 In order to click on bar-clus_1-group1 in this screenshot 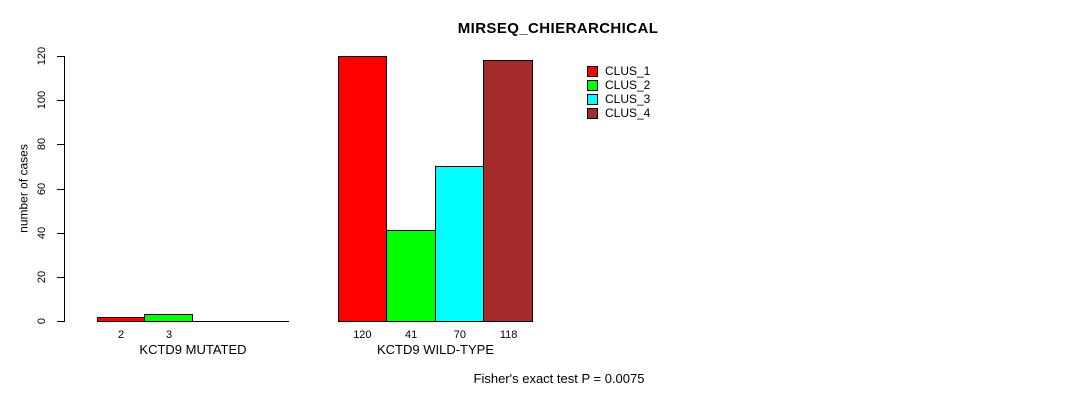, I will do `click(121, 319)`.